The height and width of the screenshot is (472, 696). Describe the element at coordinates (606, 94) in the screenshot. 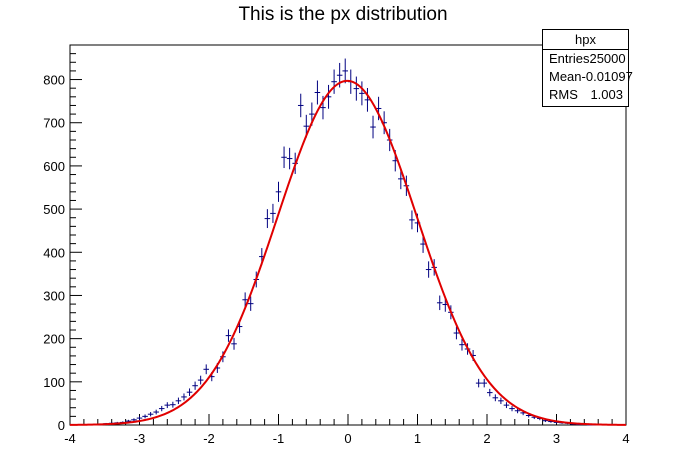

I see `stats-value: 1.003` at that location.